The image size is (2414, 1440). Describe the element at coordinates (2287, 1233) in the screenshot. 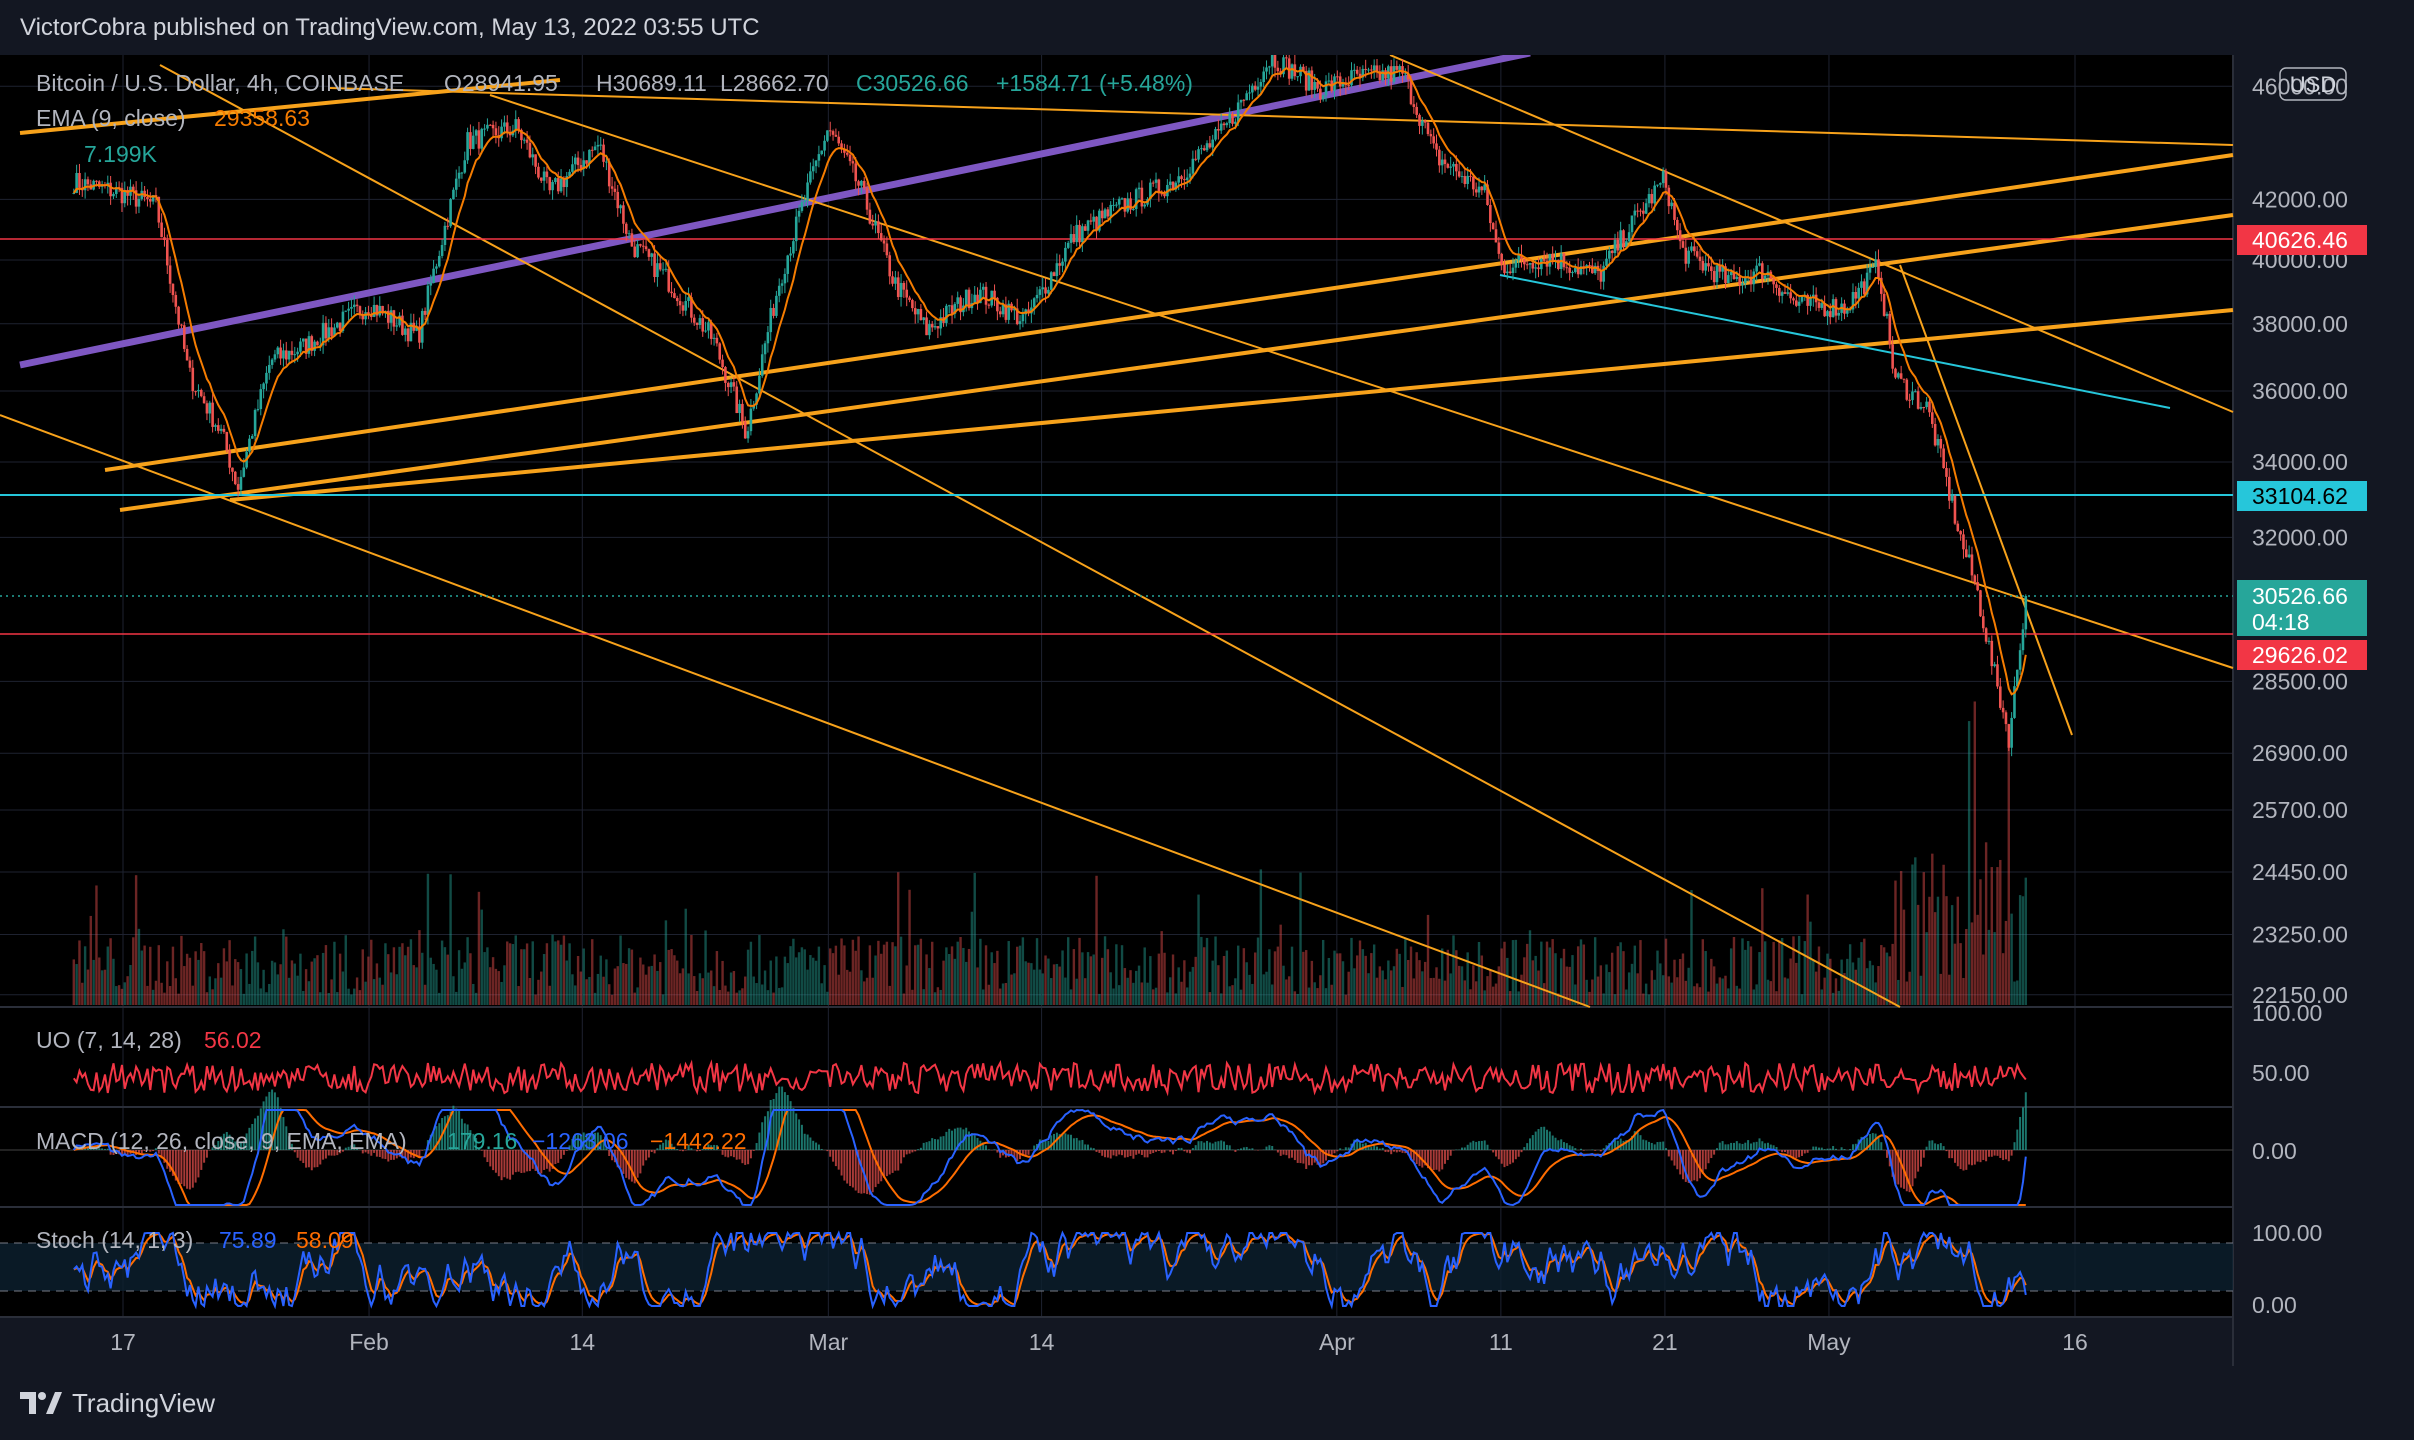

I see `stoch-axis-100: 100.00` at that location.